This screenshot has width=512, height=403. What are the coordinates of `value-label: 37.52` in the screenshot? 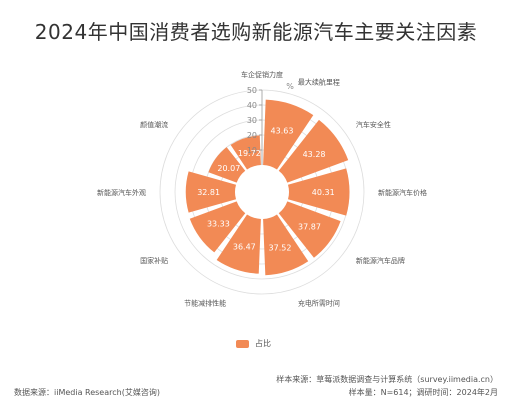 It's located at (280, 247).